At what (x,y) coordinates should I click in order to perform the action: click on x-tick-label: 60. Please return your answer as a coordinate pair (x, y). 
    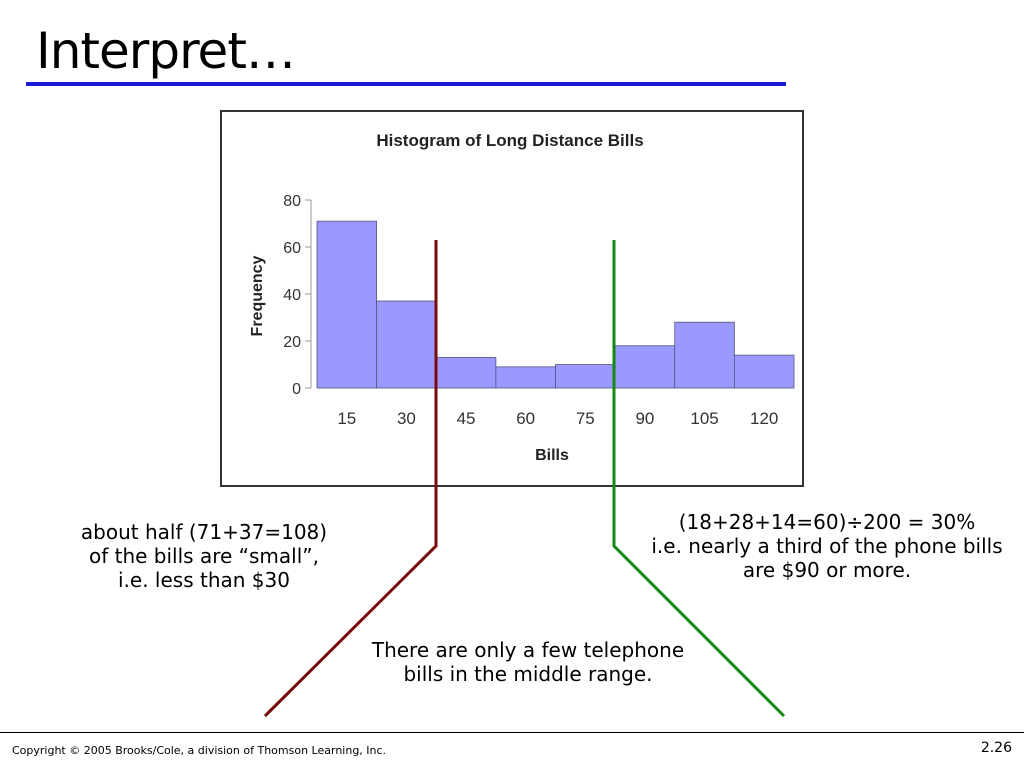
    Looking at the image, I should click on (525, 418).